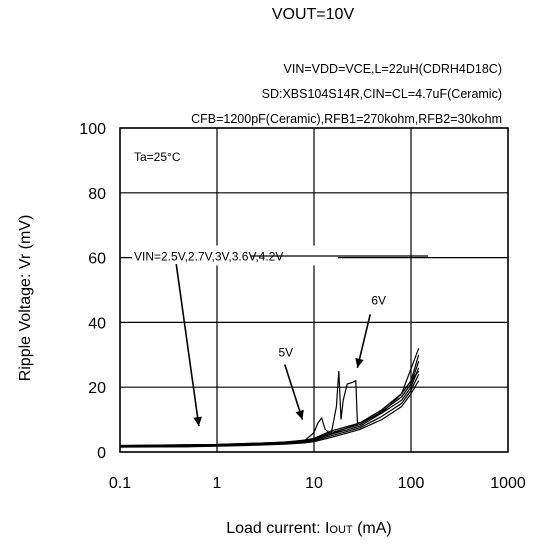 This screenshot has width=534, height=546. Describe the element at coordinates (97, 388) in the screenshot. I see `y-tick-label: 20` at that location.